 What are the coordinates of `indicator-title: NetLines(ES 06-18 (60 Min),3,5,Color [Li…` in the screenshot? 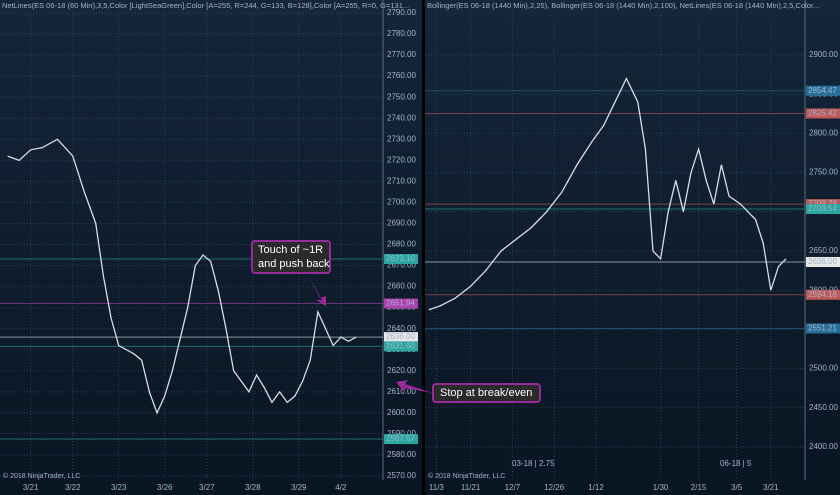 It's located at (205, 5).